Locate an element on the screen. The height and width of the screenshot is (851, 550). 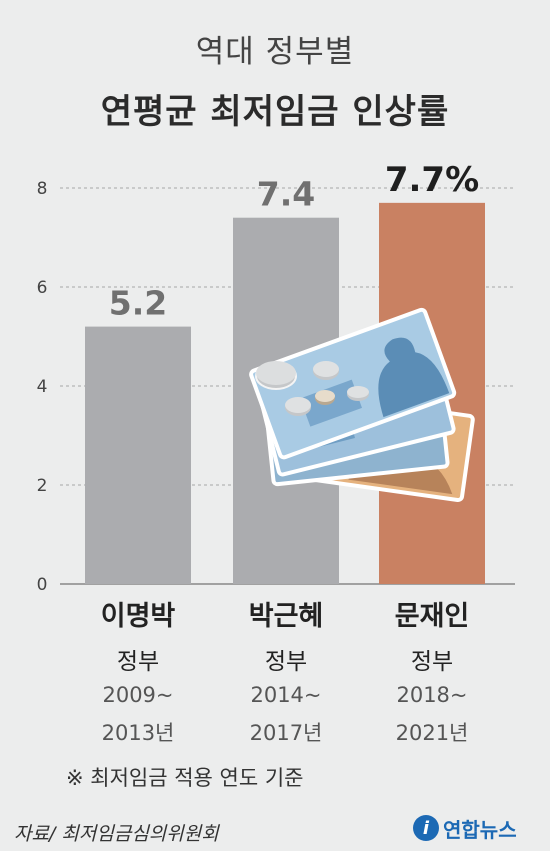
logo-mark-icon: i is located at coordinates (426, 828).